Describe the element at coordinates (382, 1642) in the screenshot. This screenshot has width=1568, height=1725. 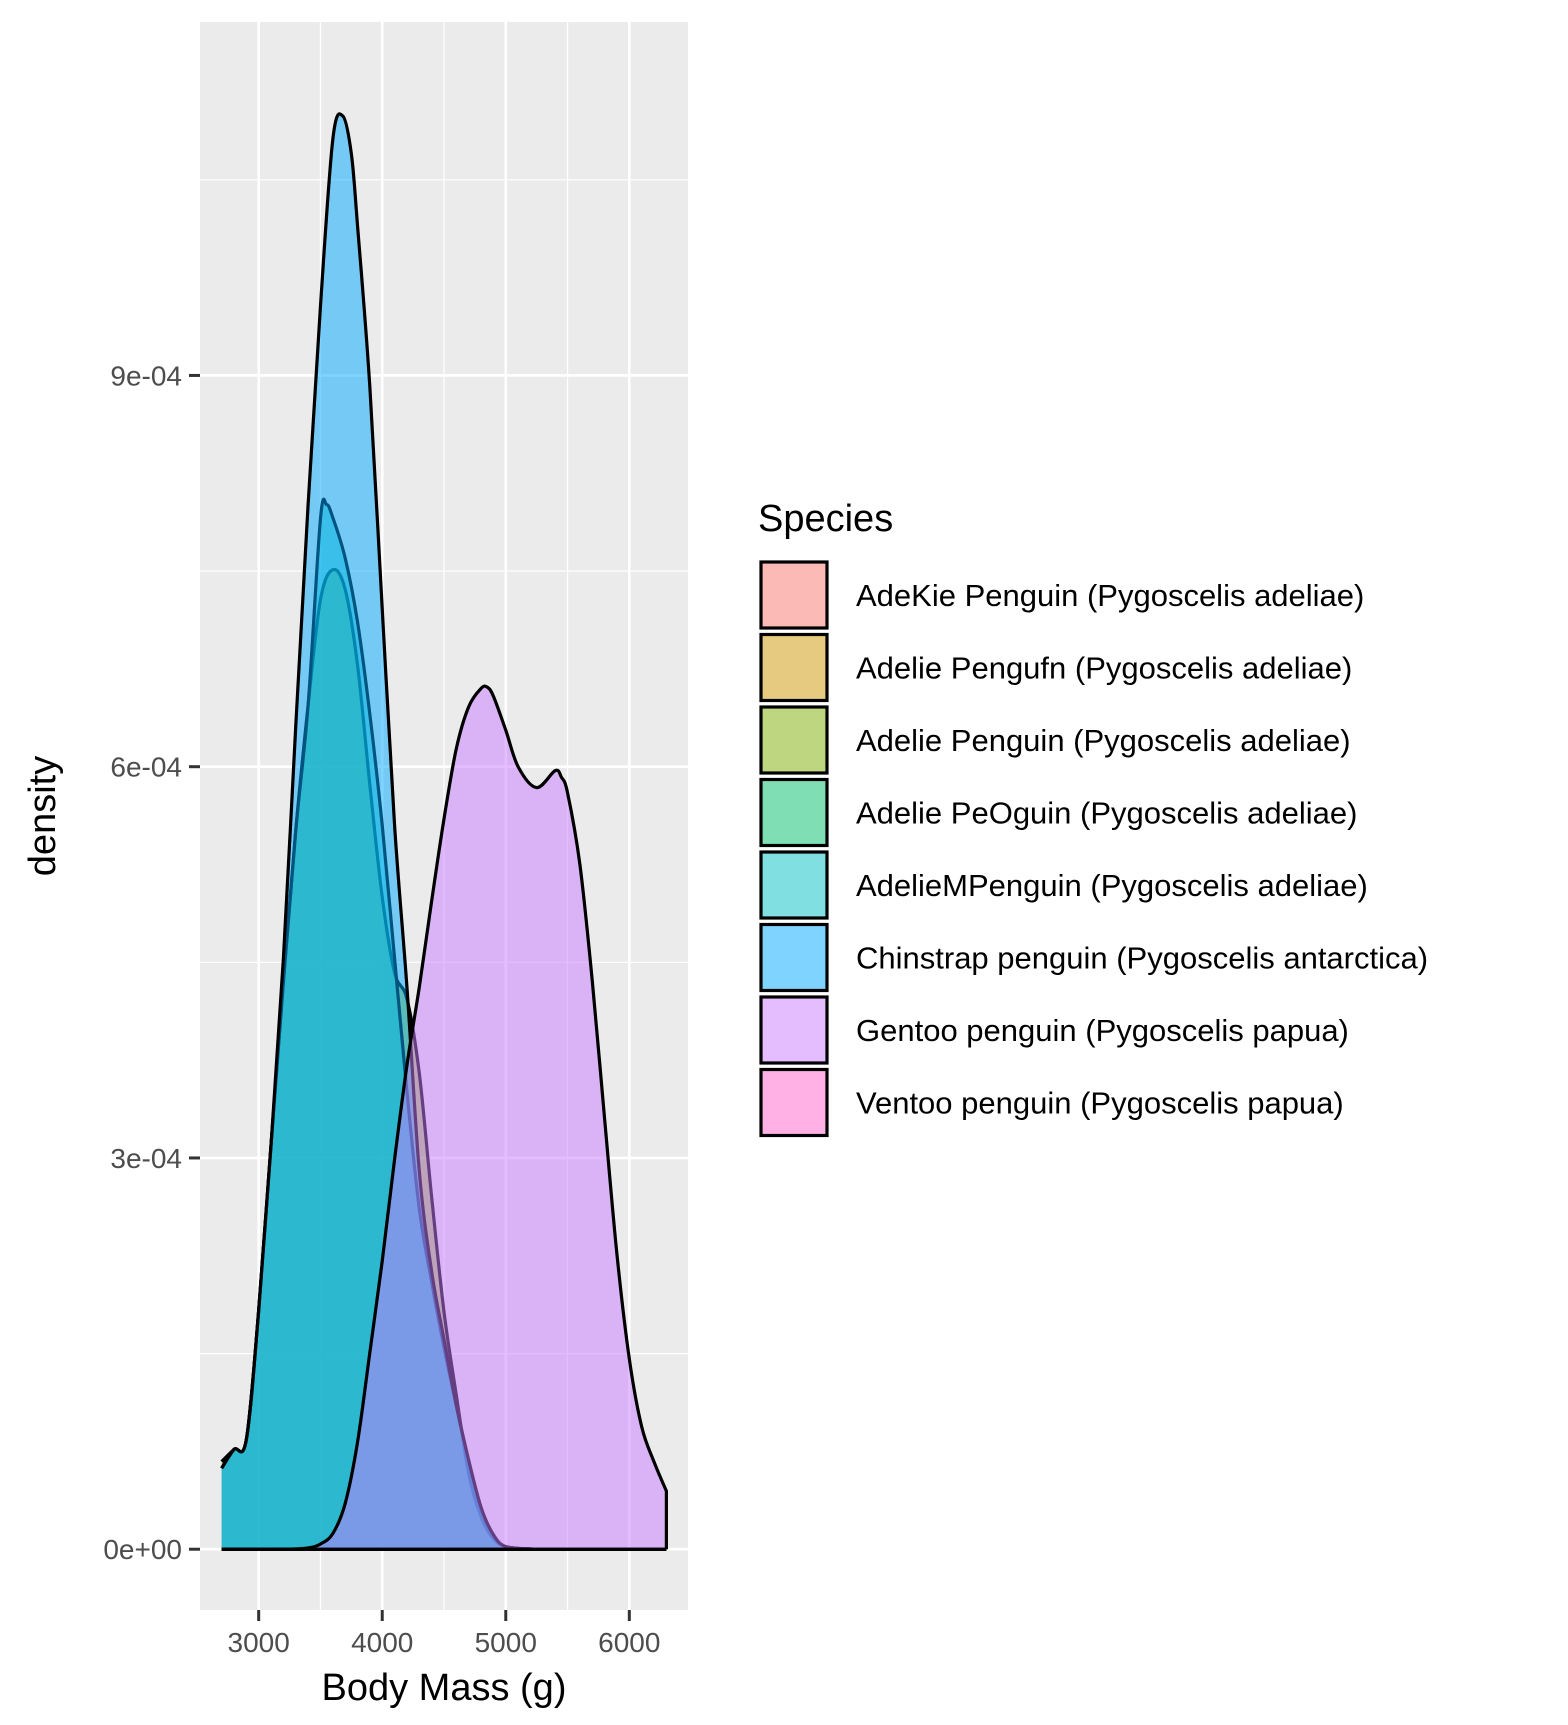
I see `x-tick-label: 4000` at that location.